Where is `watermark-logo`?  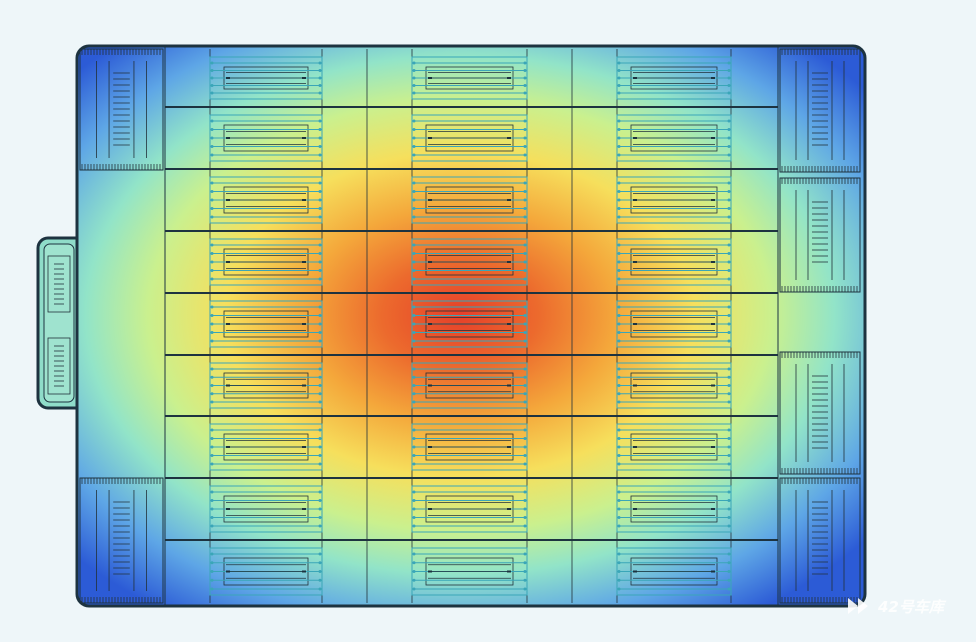 watermark-logo is located at coordinates (858, 606).